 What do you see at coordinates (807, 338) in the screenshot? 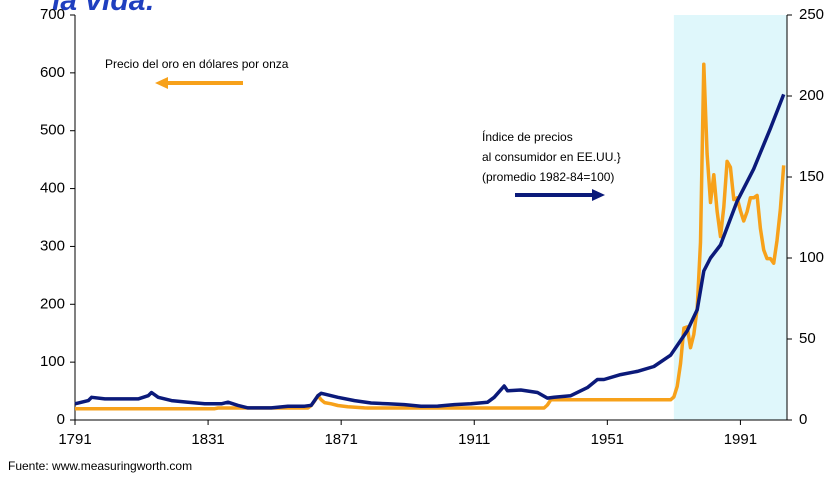
I see `y2-tick-label: 50` at bounding box center [807, 338].